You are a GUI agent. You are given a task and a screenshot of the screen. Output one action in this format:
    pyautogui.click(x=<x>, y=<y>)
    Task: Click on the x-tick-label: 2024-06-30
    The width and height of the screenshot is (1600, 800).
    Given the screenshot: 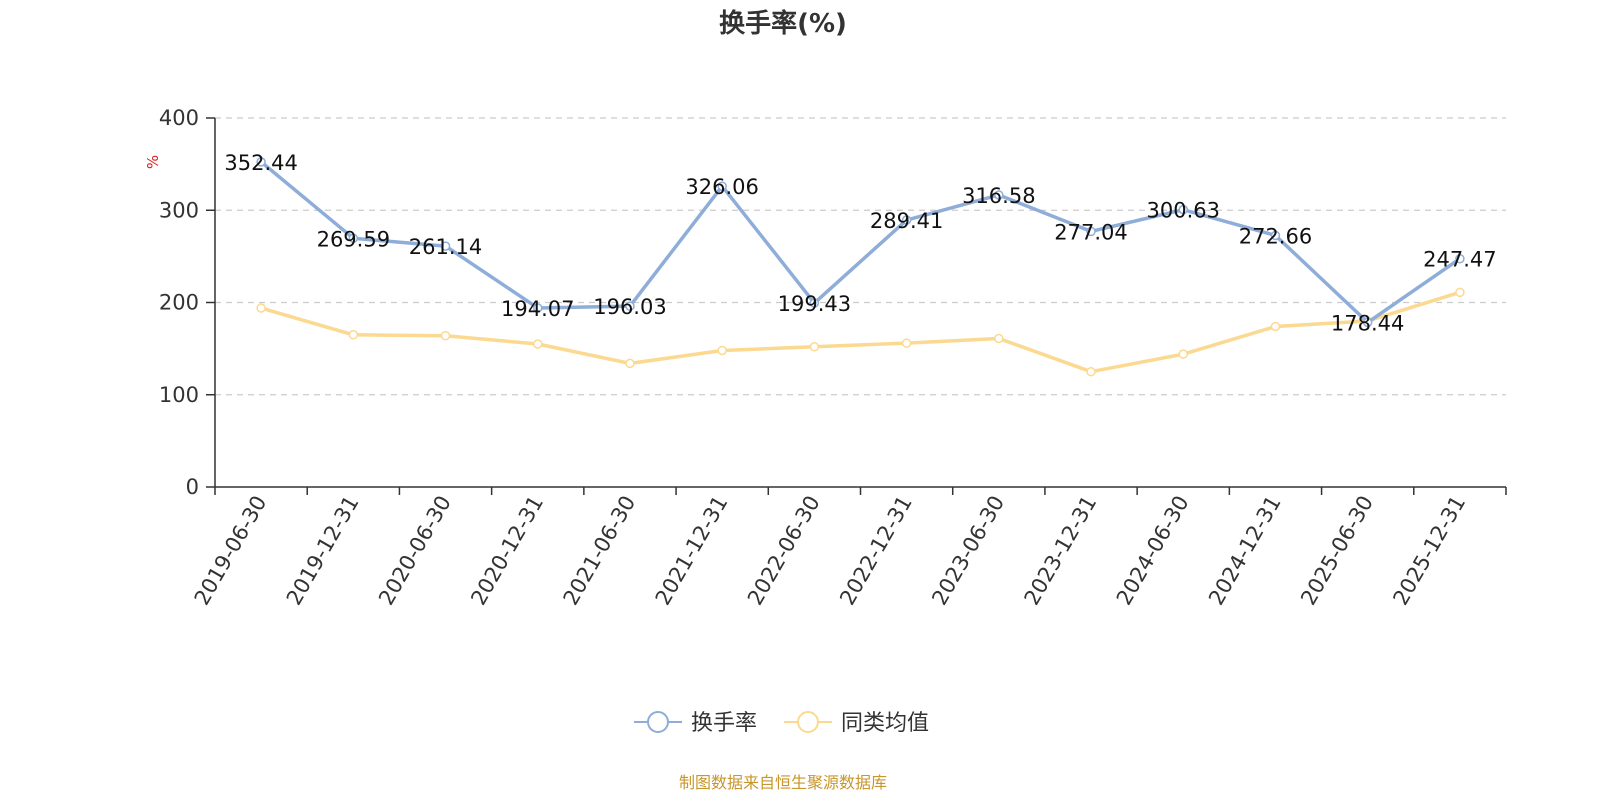 What is the action you would take?
    pyautogui.click(x=1153, y=551)
    